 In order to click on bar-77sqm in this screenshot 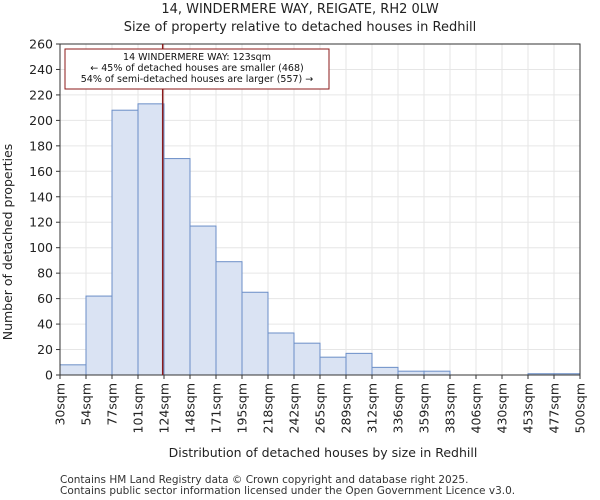, I will do `click(125, 242)`.